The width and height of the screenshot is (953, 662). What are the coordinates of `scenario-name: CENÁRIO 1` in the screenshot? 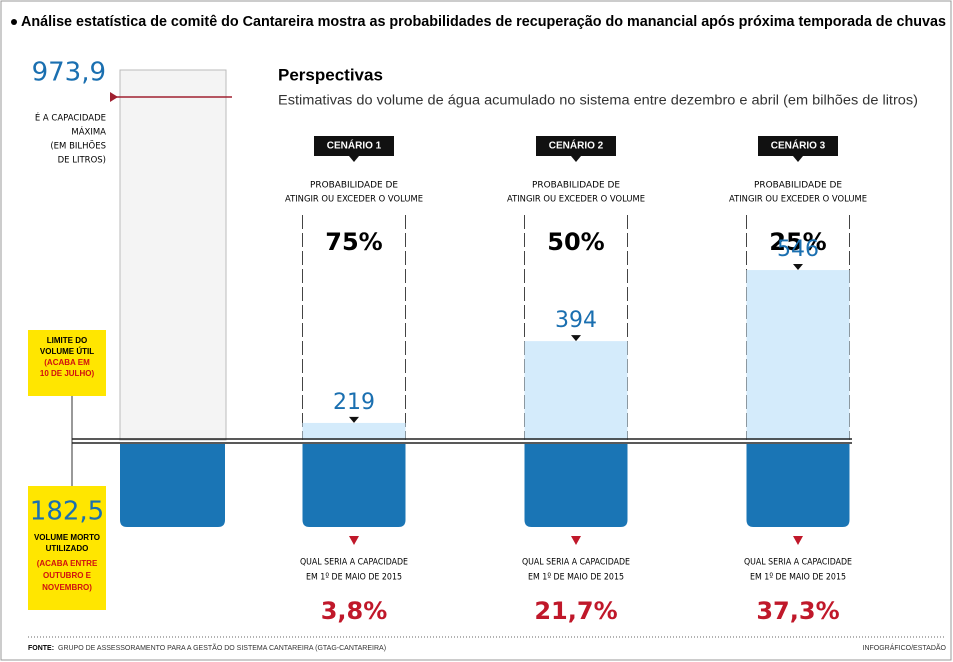 It's located at (354, 145).